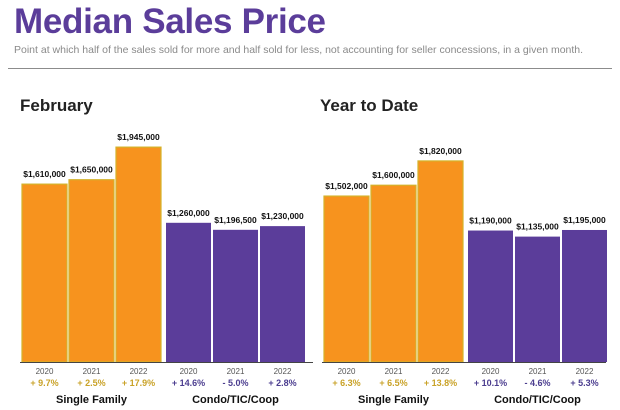  What do you see at coordinates (188, 383) in the screenshot?
I see `percent-change-label: + 14.6%` at bounding box center [188, 383].